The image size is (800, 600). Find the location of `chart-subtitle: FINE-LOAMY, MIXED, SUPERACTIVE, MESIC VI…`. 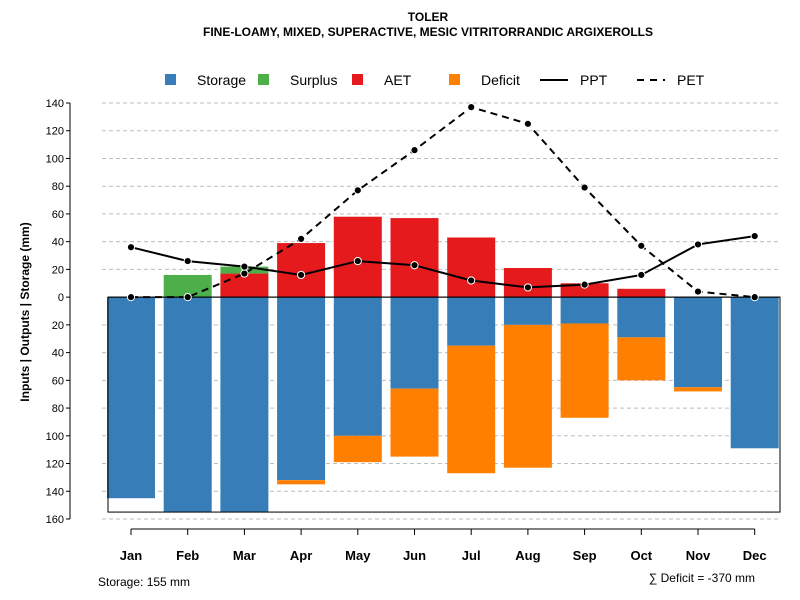

chart-subtitle: FINE-LOAMY, MIXED, SUPERACTIVE, MESIC VI… is located at coordinates (428, 32).